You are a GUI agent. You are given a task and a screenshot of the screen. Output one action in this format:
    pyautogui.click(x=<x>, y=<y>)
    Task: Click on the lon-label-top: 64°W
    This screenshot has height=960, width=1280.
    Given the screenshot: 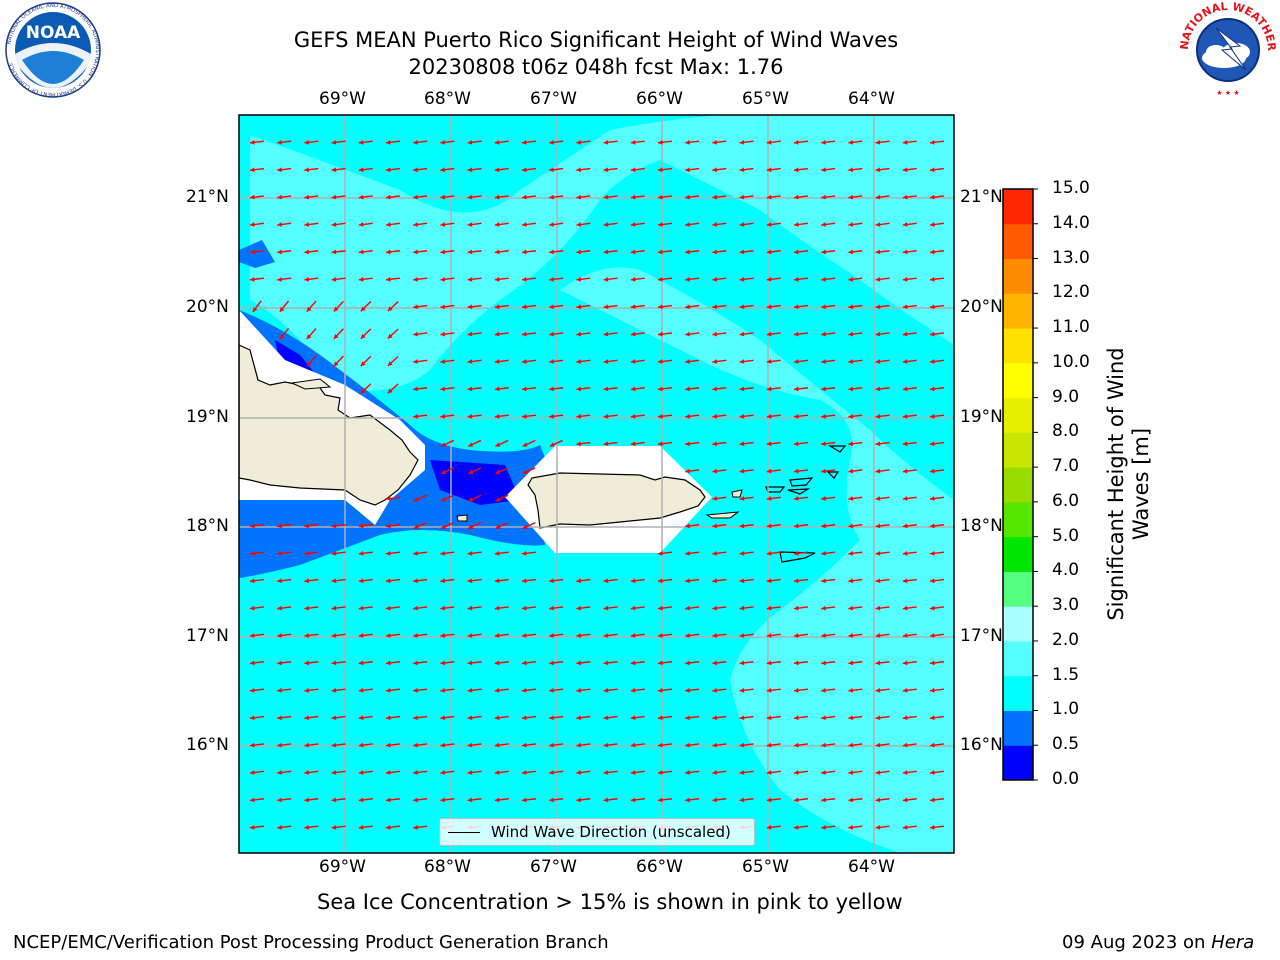 What is the action you would take?
    pyautogui.click(x=871, y=99)
    